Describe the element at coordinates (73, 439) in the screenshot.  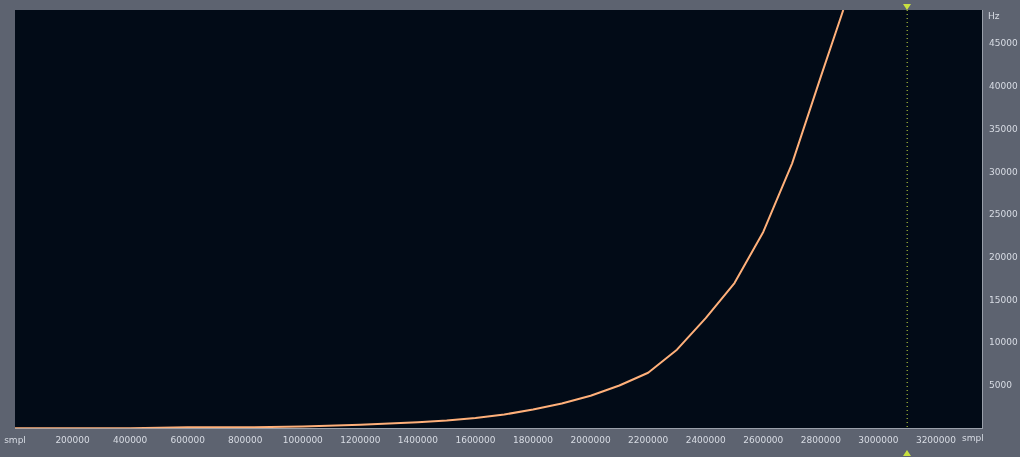
I see `x-tick-label: 200000` at that location.